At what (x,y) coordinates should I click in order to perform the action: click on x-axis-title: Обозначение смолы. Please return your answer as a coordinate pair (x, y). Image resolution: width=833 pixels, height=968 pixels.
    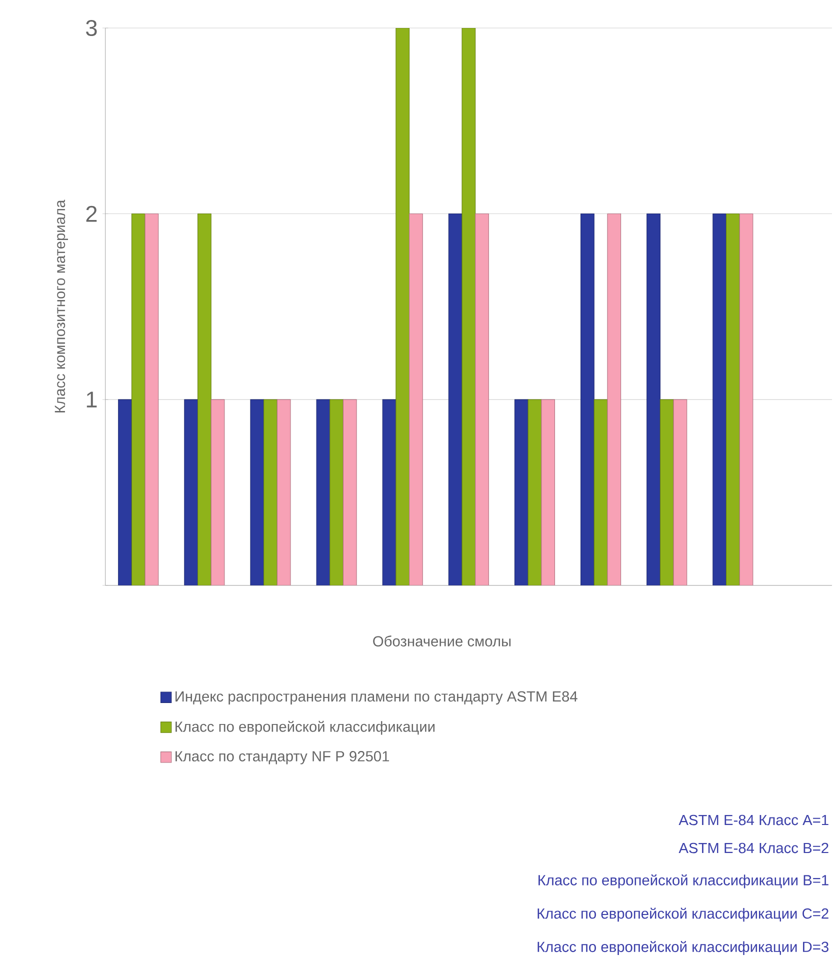
    Looking at the image, I should click on (441, 641).